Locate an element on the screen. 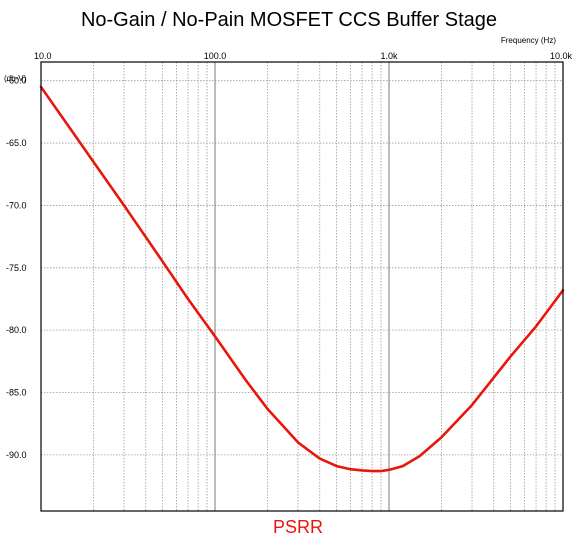 The image size is (578, 540). x-axis-label: Frequency (Hz) is located at coordinates (528, 40).